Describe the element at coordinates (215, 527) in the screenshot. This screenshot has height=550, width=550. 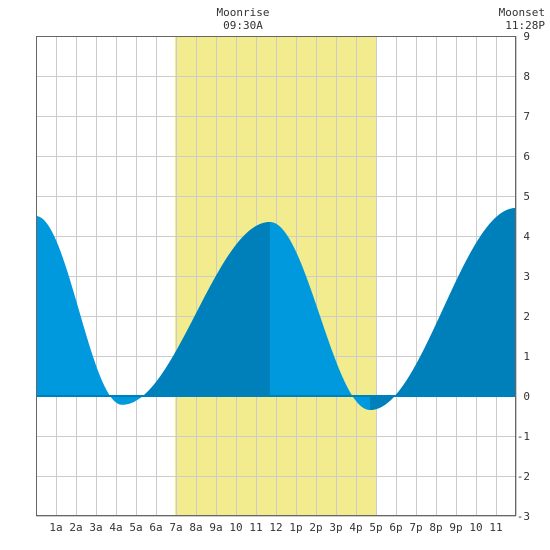
I see `x-tick-label: 9a` at that location.